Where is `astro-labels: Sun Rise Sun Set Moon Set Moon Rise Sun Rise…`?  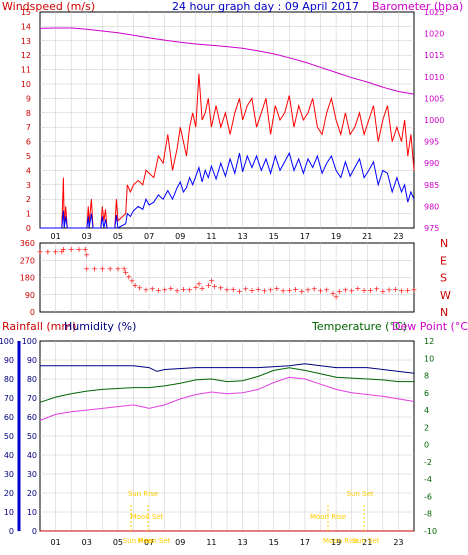 astro-labels: Sun Rise Sun Set Moon Set Moon Rise Sun Rise… is located at coordinates (251, 517).